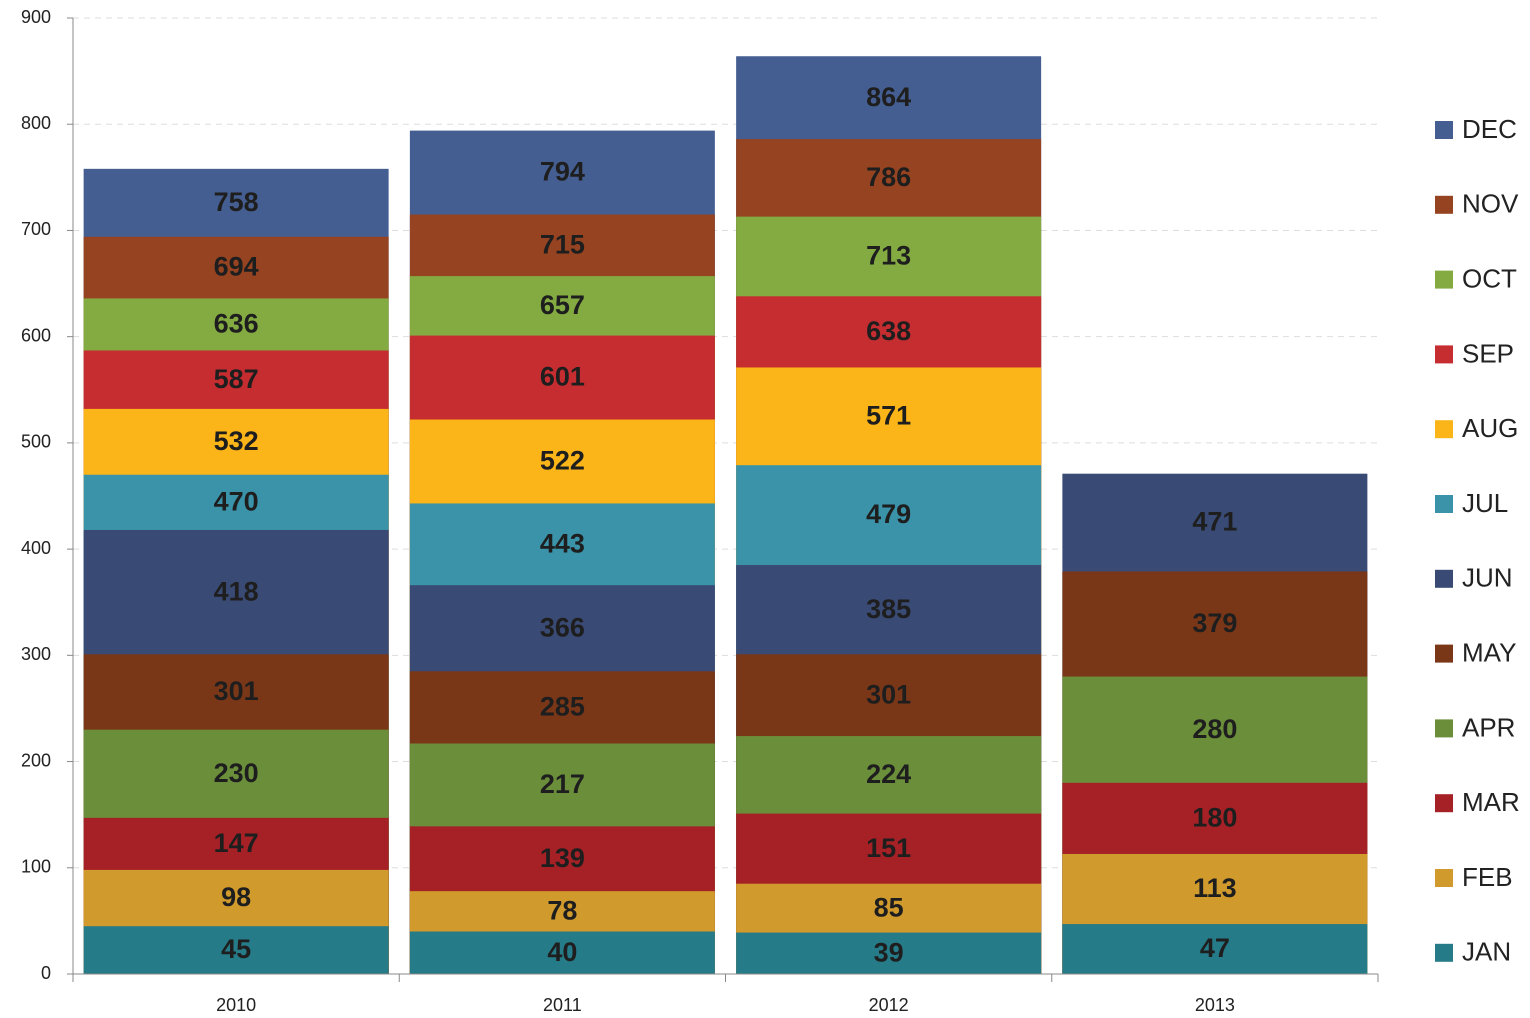 The width and height of the screenshot is (1530, 1018). Describe the element at coordinates (888, 256) in the screenshot. I see `data-label: 713` at that location.